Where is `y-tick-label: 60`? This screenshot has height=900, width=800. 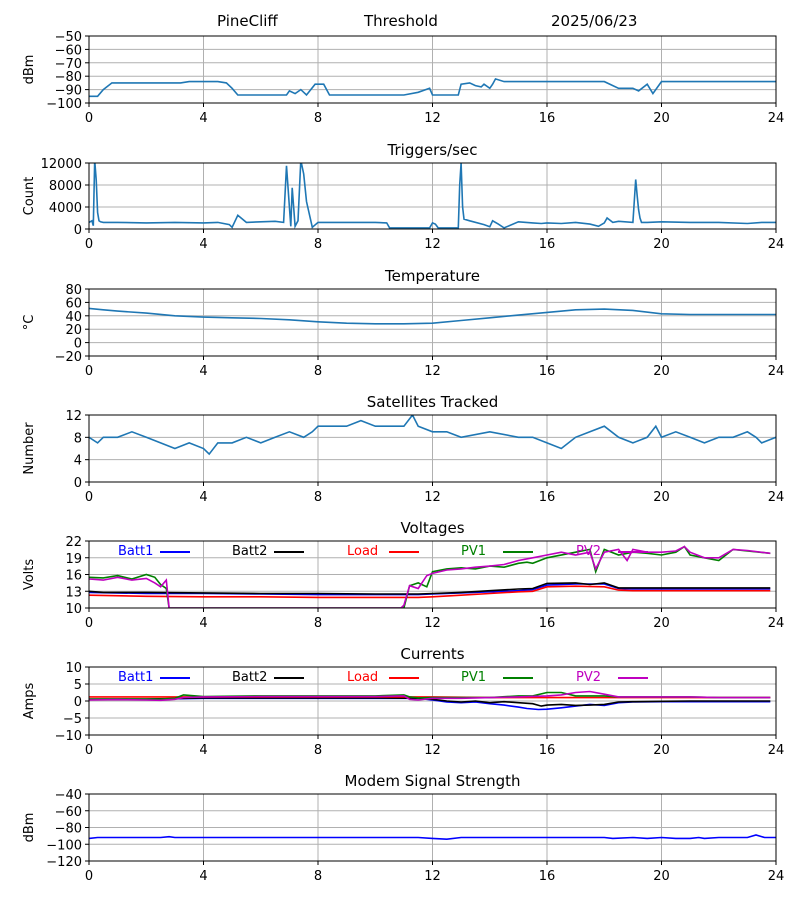
y-tick-label: 60 is located at coordinates (73, 303).